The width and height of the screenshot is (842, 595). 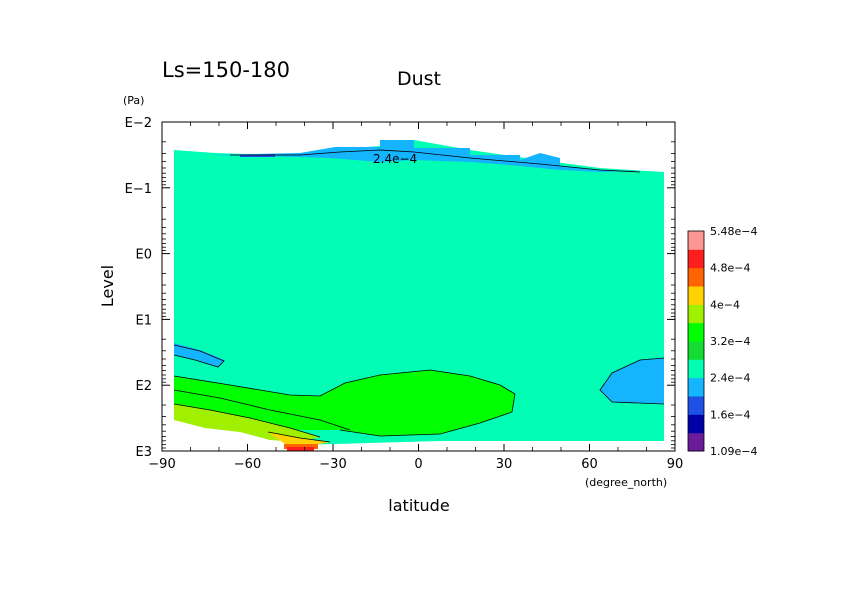 I want to click on x-tick-label: −30, so click(x=332, y=464).